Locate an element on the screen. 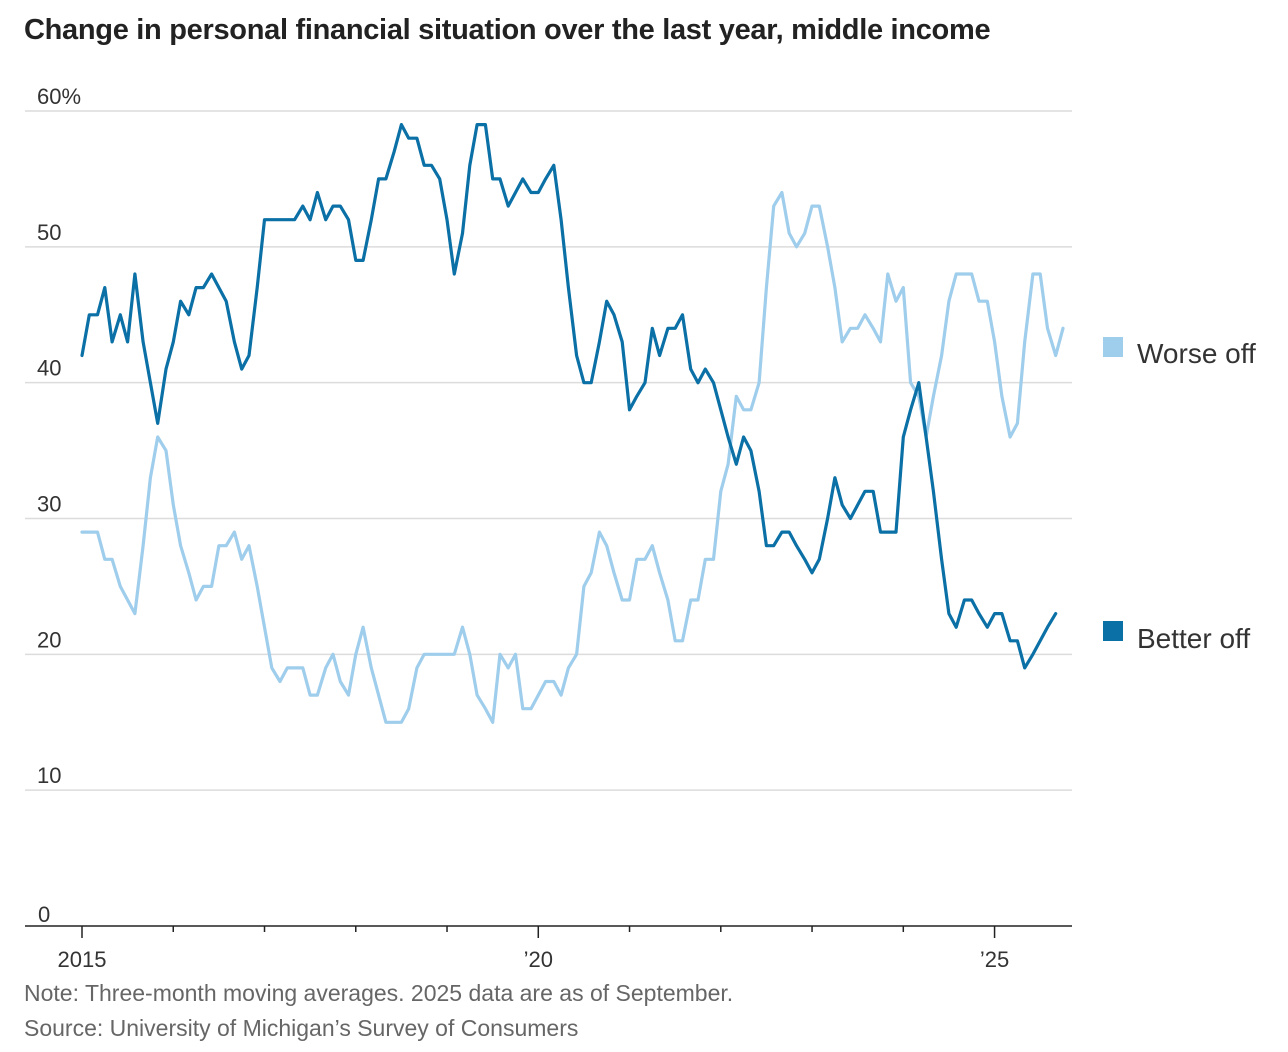 This screenshot has height=1052, width=1288. y-tick-label: 30 is located at coordinates (49, 504).